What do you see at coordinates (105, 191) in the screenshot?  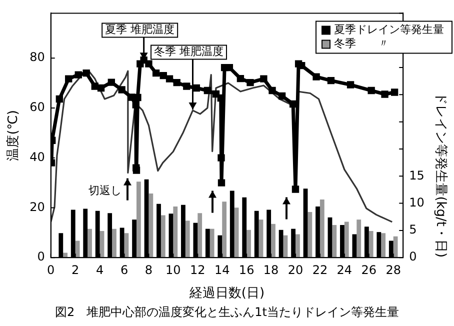 I see `annotation: 切返し` at bounding box center [105, 191].